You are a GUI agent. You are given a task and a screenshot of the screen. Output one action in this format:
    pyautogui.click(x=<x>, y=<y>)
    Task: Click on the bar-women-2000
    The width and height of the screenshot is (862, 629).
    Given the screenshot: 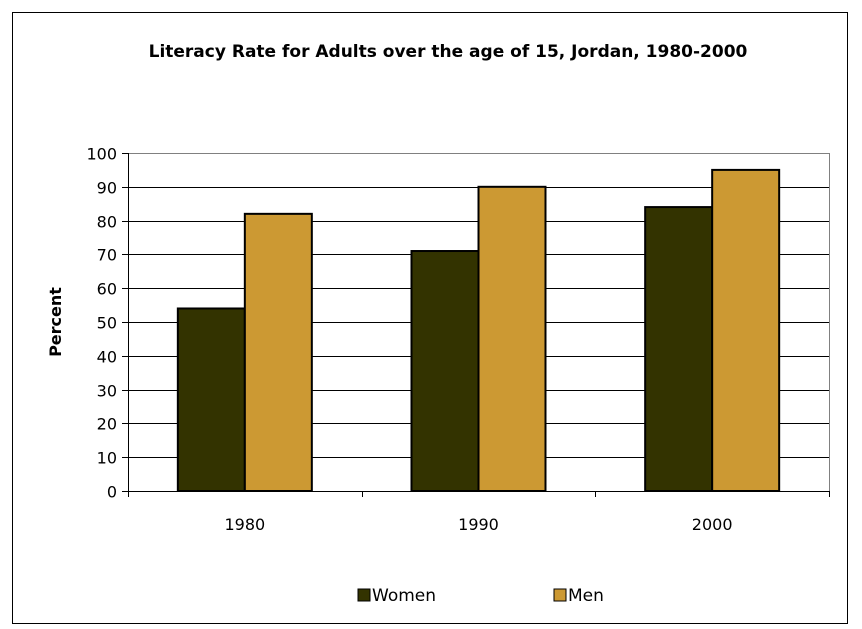 What is the action you would take?
    pyautogui.click(x=679, y=349)
    